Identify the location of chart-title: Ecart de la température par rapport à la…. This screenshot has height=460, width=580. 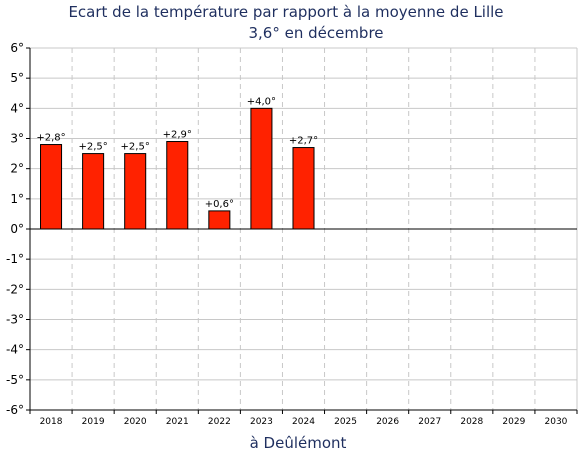
(285, 12).